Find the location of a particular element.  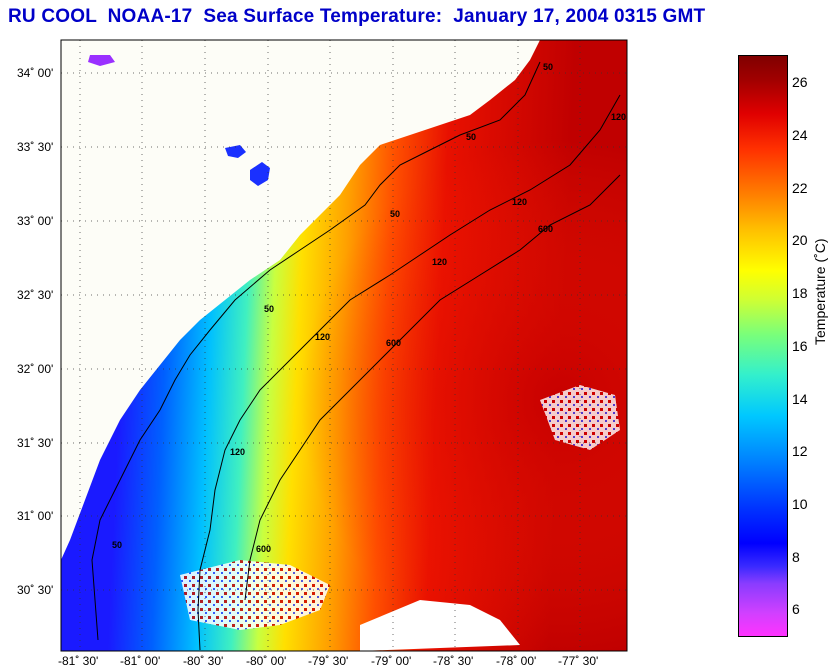

contour-label-120-b: 120 is located at coordinates (519, 202).